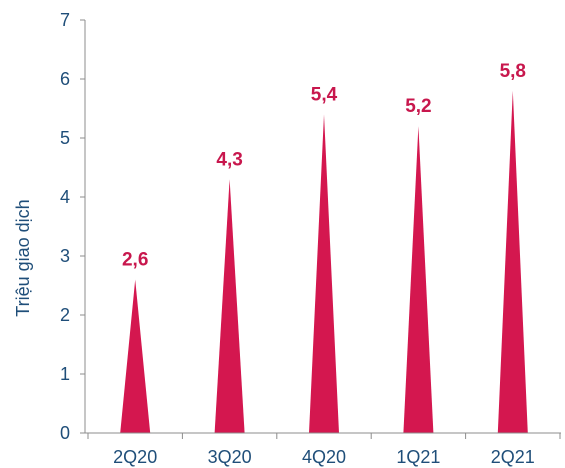 This screenshot has height=468, width=565. What do you see at coordinates (65, 138) in the screenshot?
I see `y-tick-label: 5` at bounding box center [65, 138].